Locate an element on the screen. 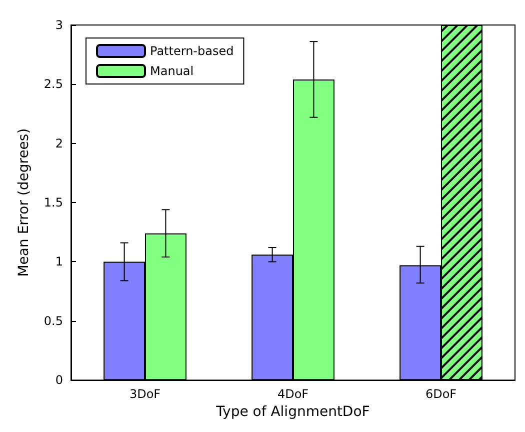 This screenshot has height=432, width=525. x-axis-title: Type of AlignmentDoF is located at coordinates (292, 412).